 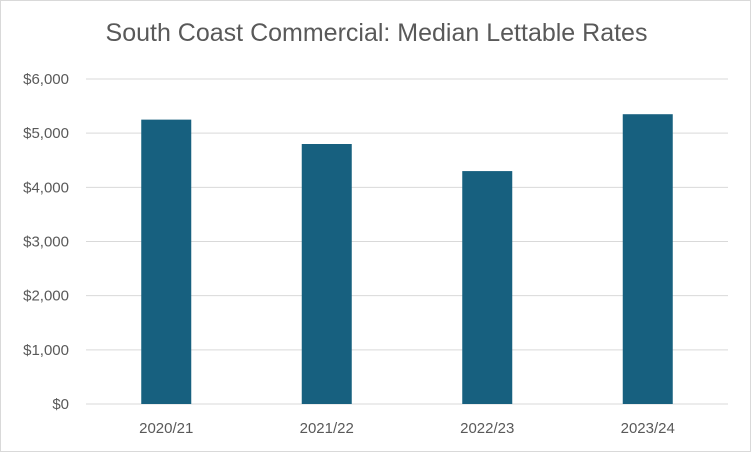 What do you see at coordinates (327, 428) in the screenshot?
I see `x-tick-label: 2021/22` at bounding box center [327, 428].